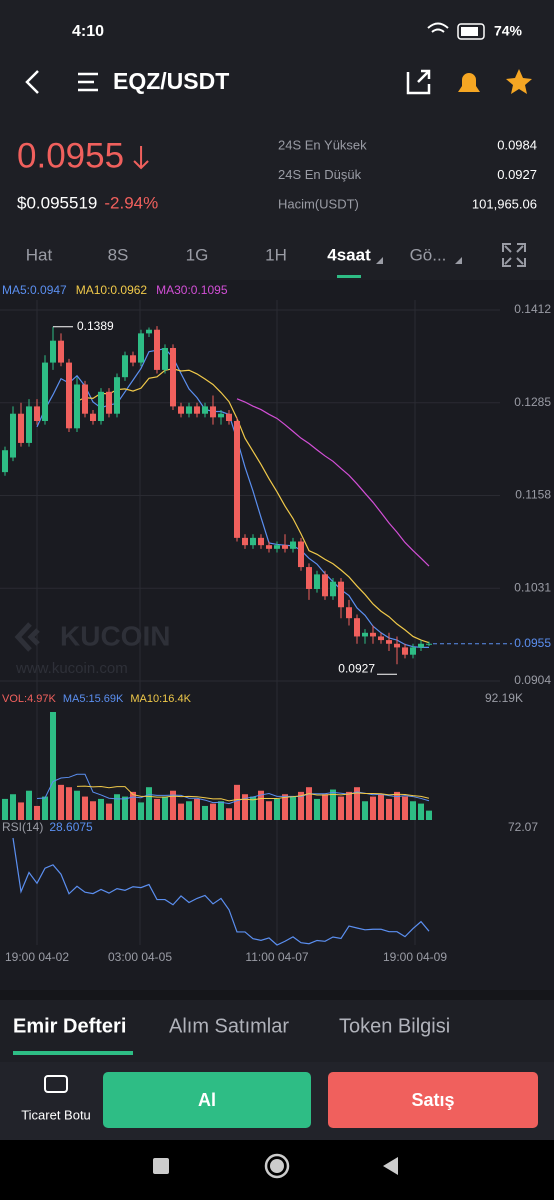 Image resolution: width=554 pixels, height=1200 pixels. What do you see at coordinates (221, 891) in the screenshot?
I see `rsi-line` at bounding box center [221, 891].